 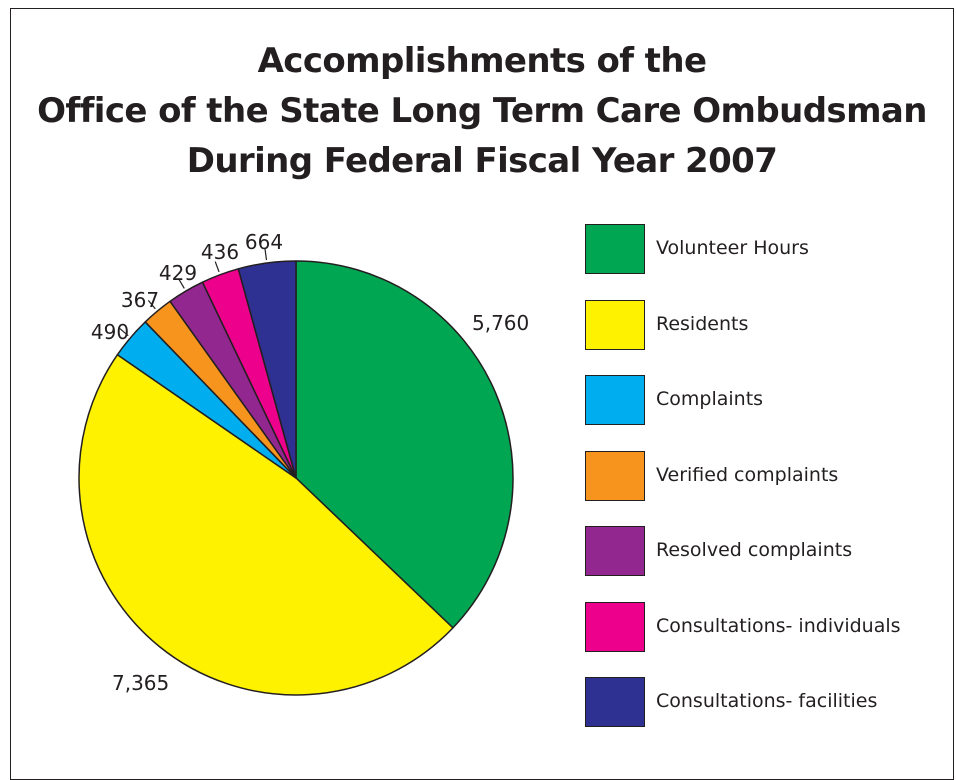 What do you see at coordinates (747, 474) in the screenshot?
I see `legend-label-verified-complaints: Verified complaints` at bounding box center [747, 474].